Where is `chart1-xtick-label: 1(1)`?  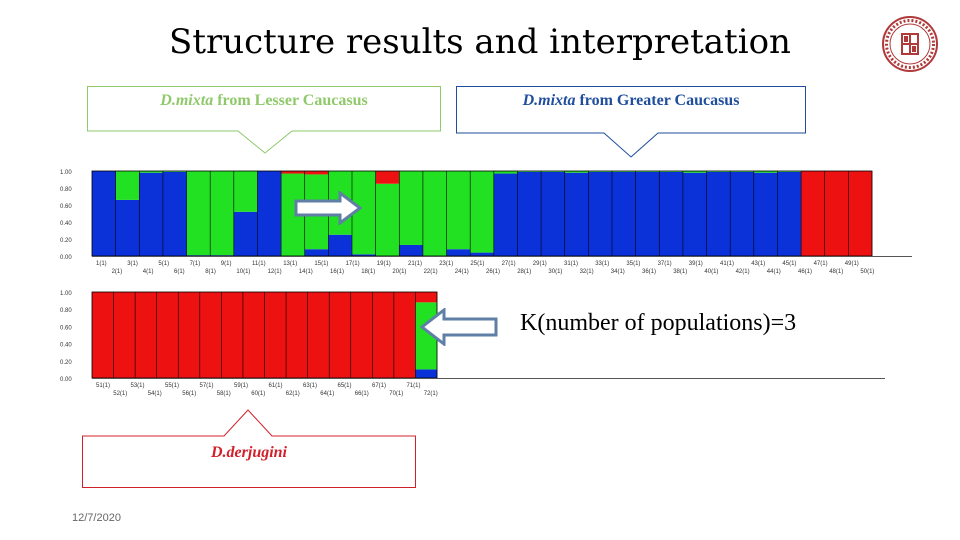 chart1-xtick-label: 1(1) is located at coordinates (101, 264).